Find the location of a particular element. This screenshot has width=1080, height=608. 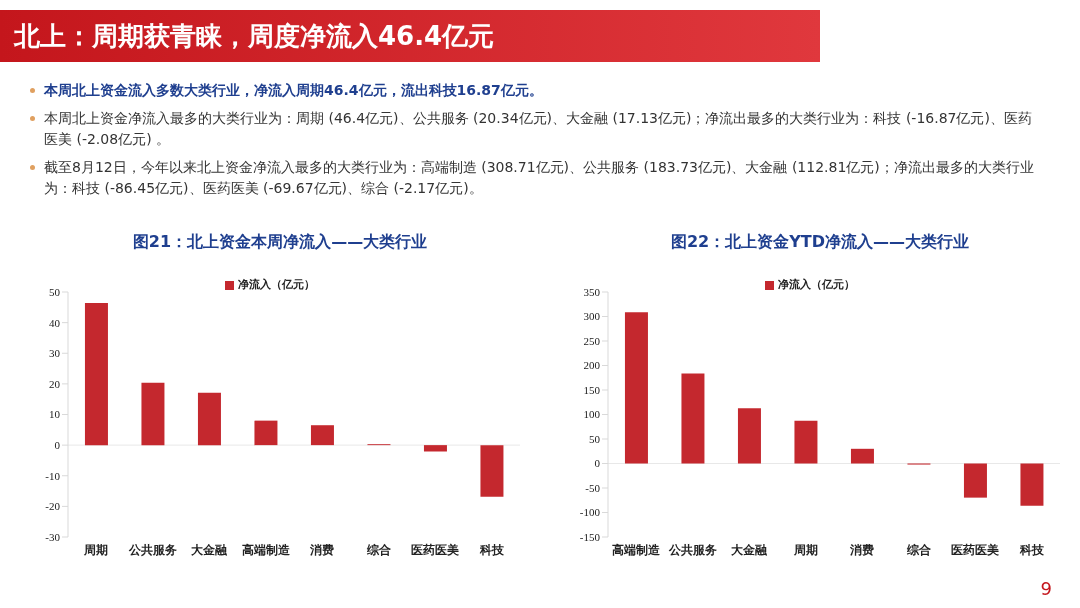

y-tick-label: 40 is located at coordinates (55, 322).